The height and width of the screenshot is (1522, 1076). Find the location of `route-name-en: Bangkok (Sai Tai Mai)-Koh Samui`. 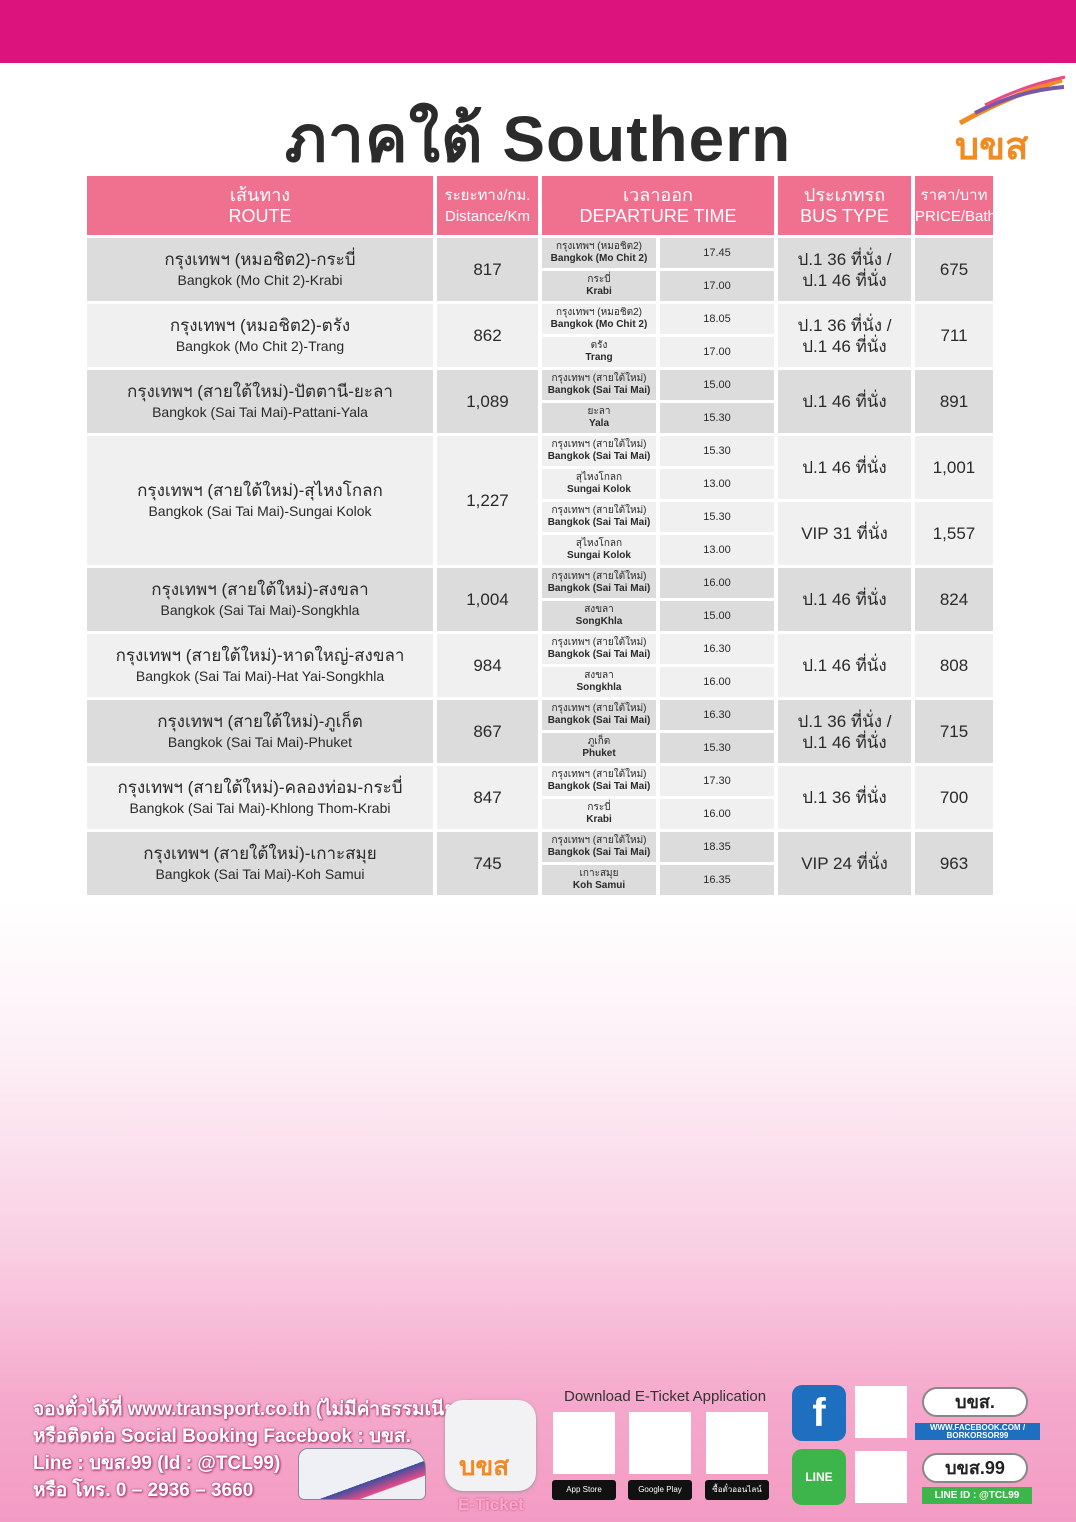

route-name-en: Bangkok (Sai Tai Mai)-Koh Samui is located at coordinates (260, 873).